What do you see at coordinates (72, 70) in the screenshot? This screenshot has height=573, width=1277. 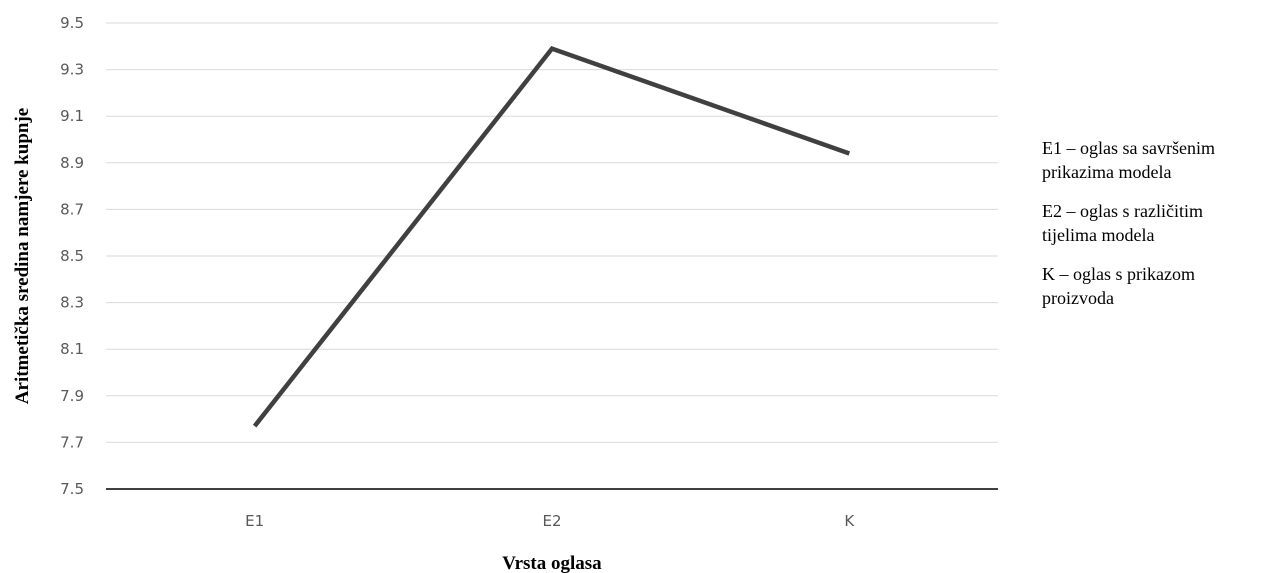 I see `y-tick-label: 9.3` at bounding box center [72, 70].